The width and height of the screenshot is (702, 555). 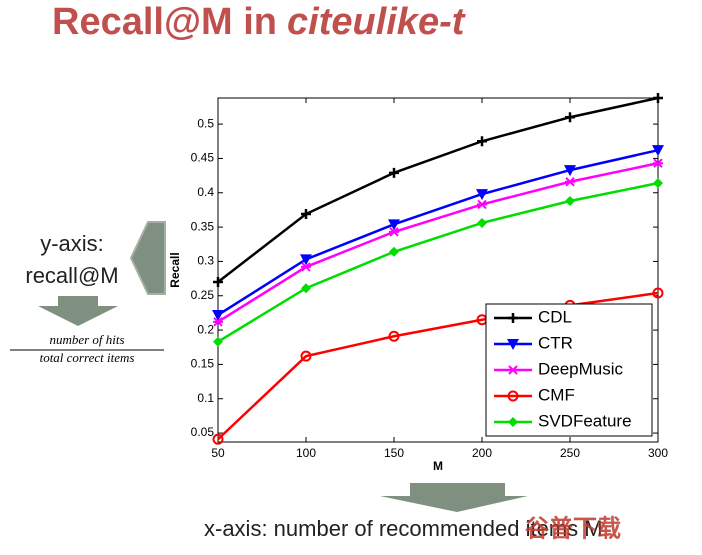 I want to click on title-text: Recall@M in, so click(x=164, y=22).